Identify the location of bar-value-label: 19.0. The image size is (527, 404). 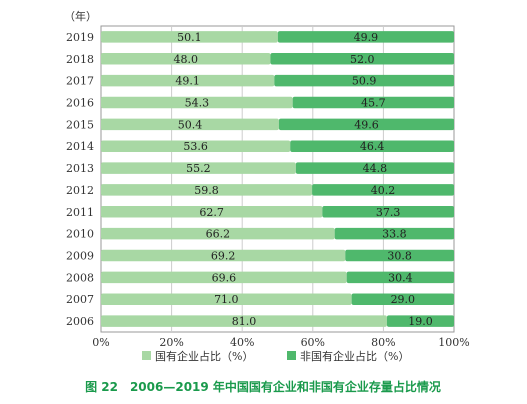
(420, 321).